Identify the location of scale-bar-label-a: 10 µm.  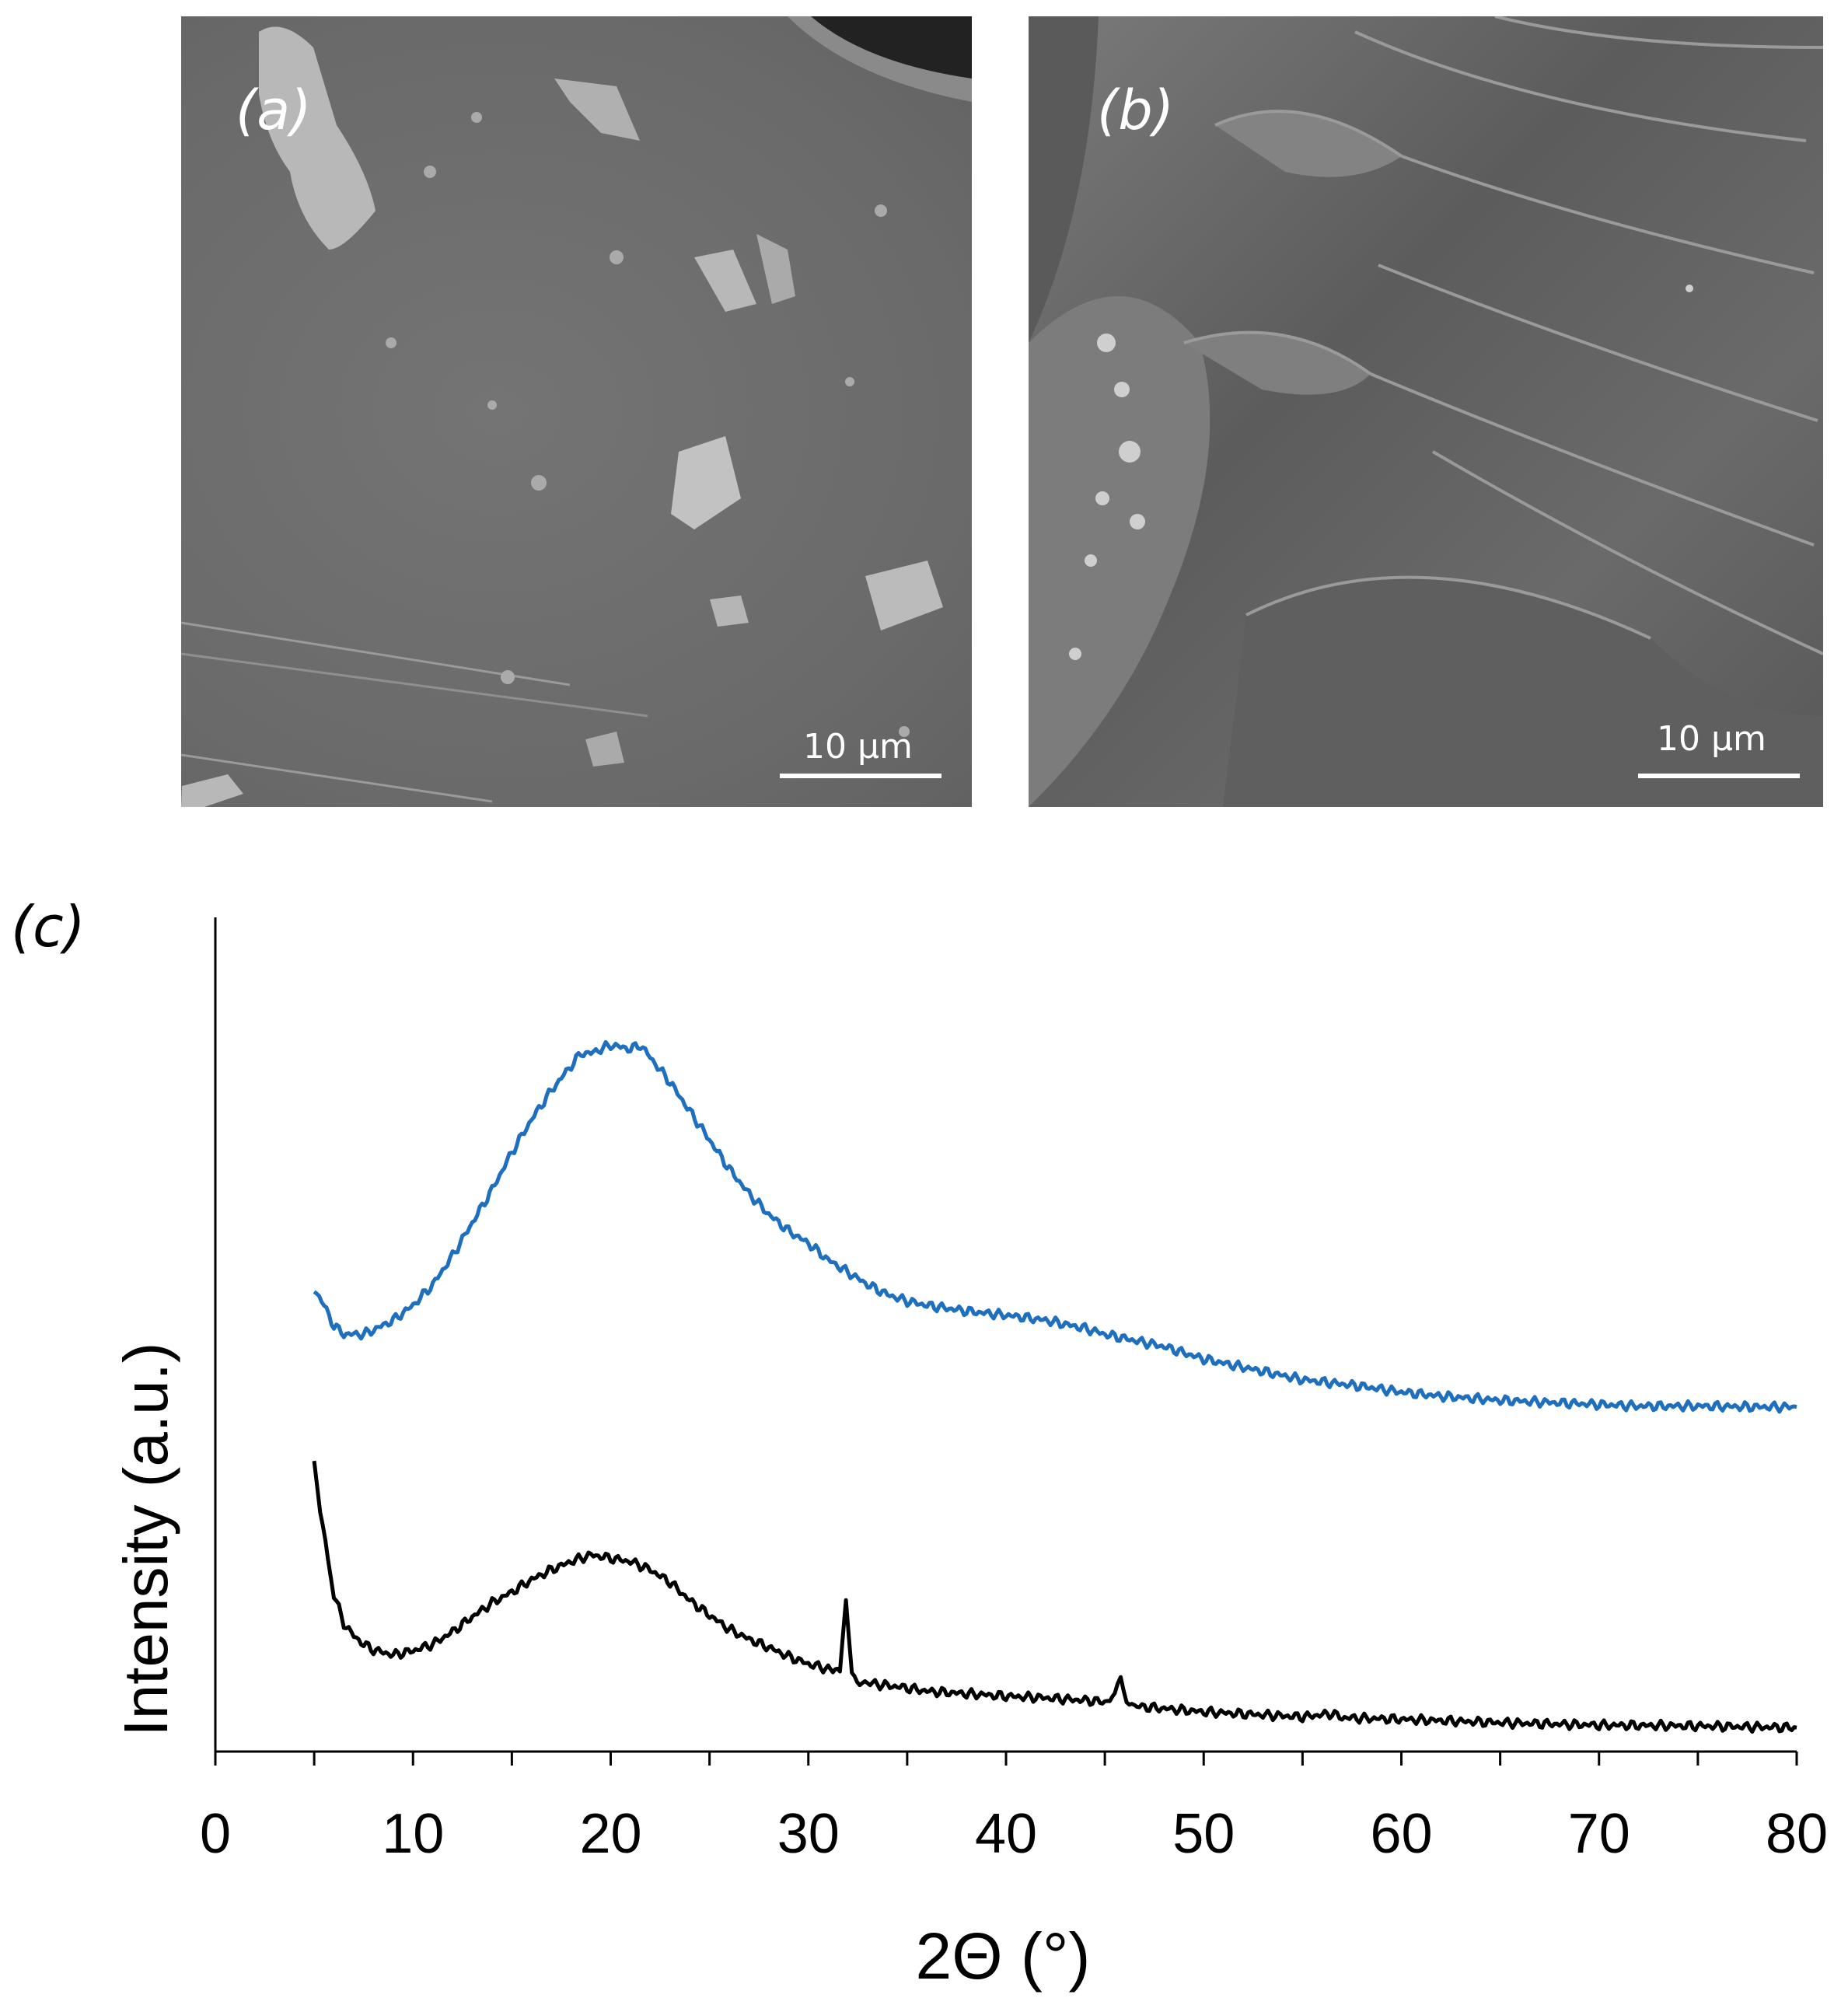
(858, 747).